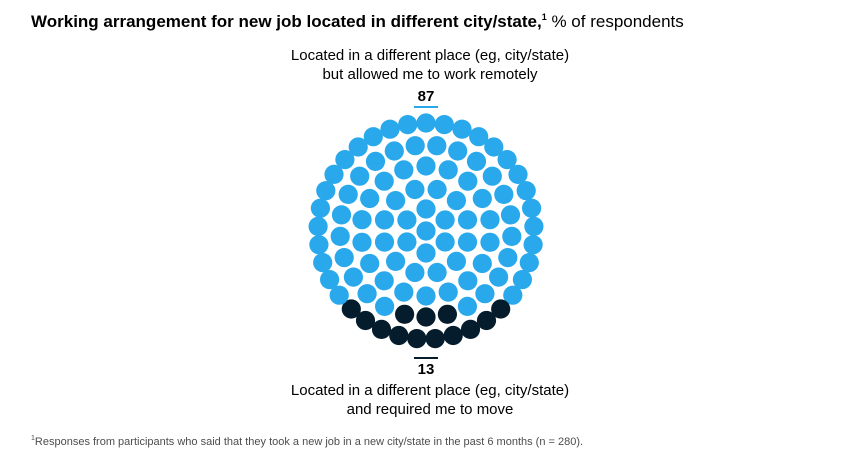 The width and height of the screenshot is (841, 470). Describe the element at coordinates (426, 107) in the screenshot. I see `remote-value-underline` at that location.